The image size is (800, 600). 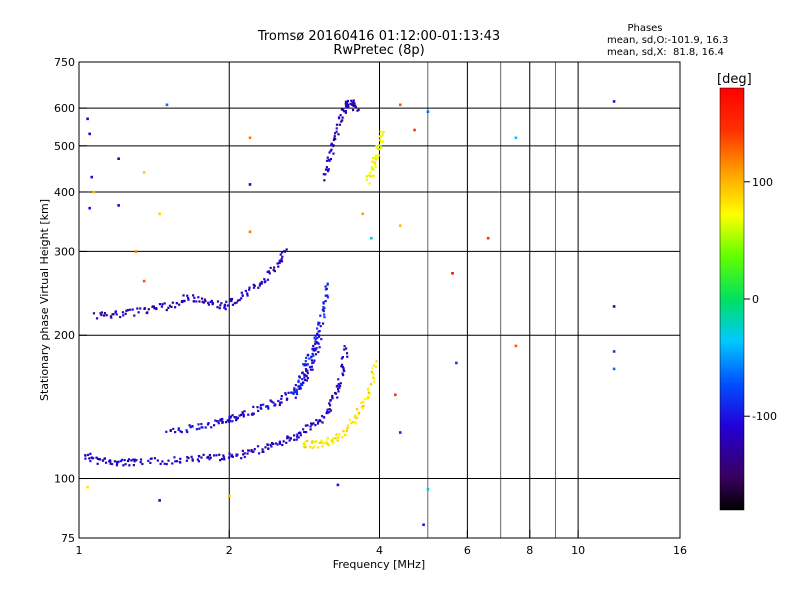 I want to click on stats-heading: Phases, so click(x=644, y=28).